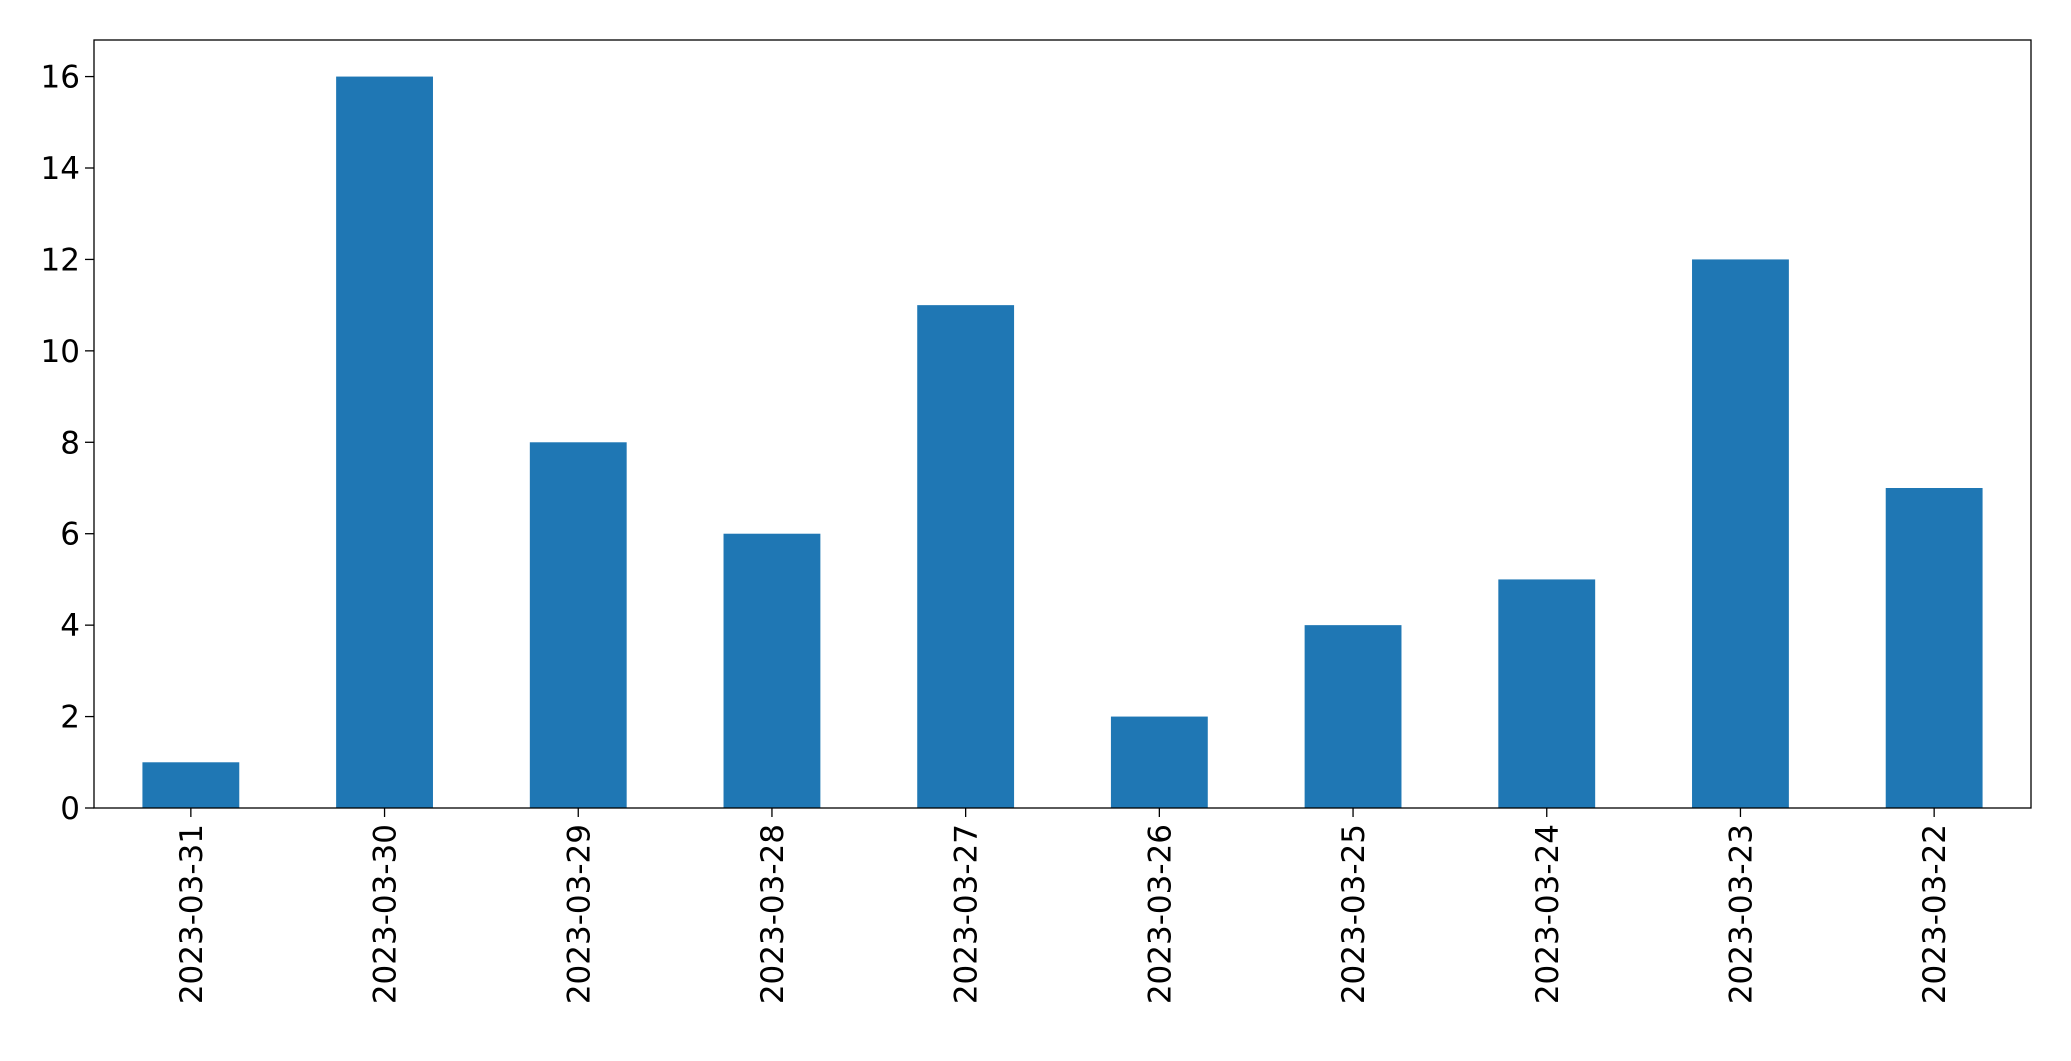 This screenshot has width=2071, height=1061. Describe the element at coordinates (70, 535) in the screenshot. I see `y-tick-label: 6` at that location.